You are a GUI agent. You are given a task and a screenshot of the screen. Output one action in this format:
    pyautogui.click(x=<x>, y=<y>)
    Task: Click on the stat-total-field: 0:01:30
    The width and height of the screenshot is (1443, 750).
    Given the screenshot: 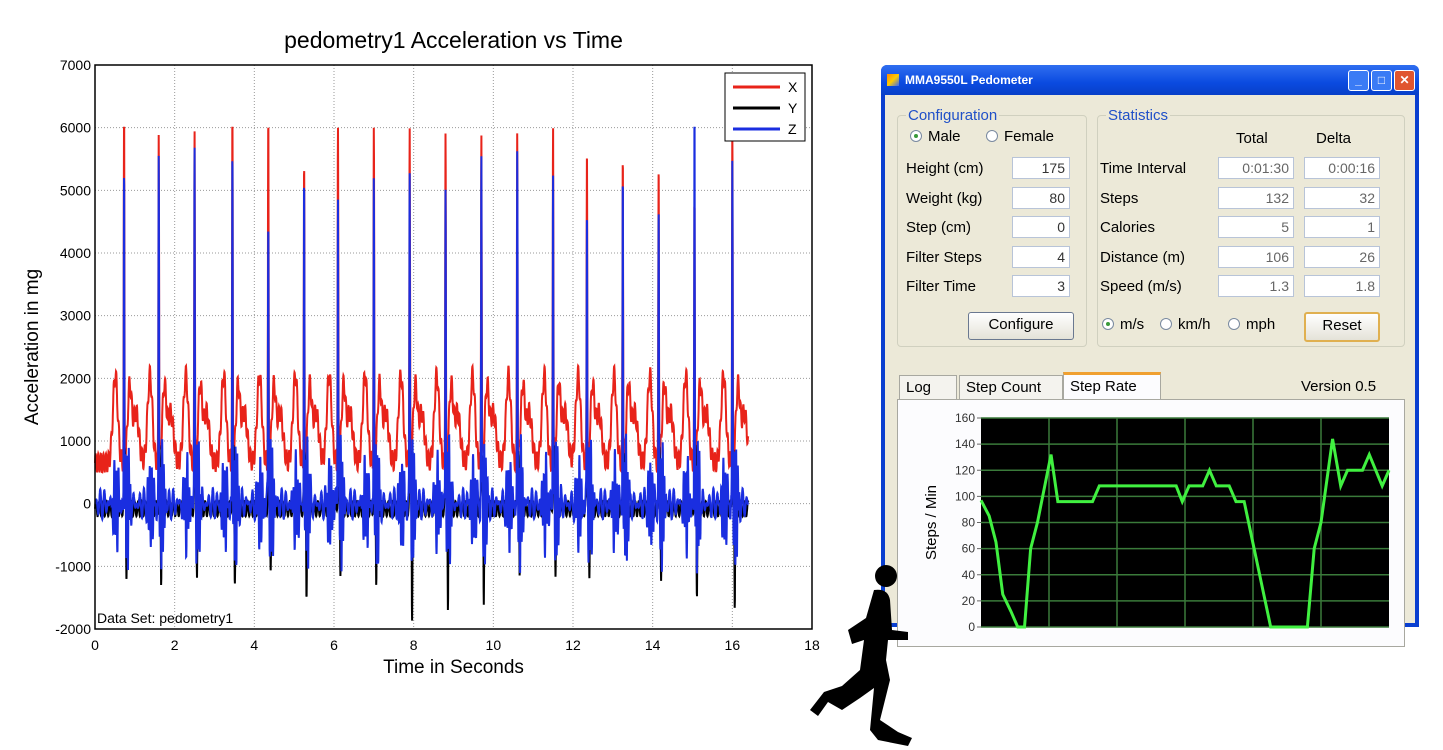 What is the action you would take?
    pyautogui.click(x=1256, y=168)
    